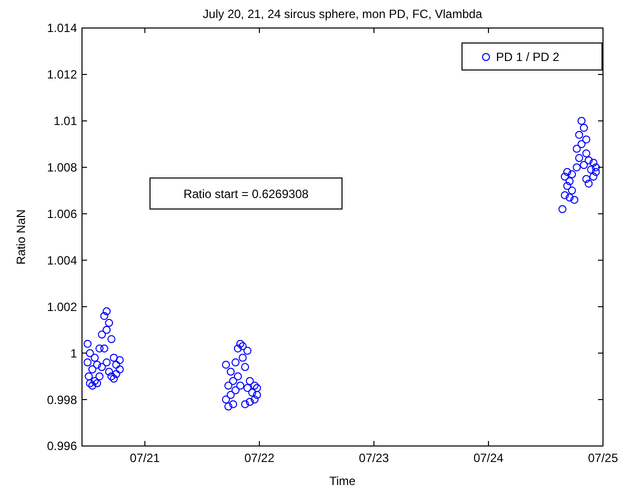  What do you see at coordinates (62, 446) in the screenshot?
I see `y-tick-label: 0.996` at bounding box center [62, 446].